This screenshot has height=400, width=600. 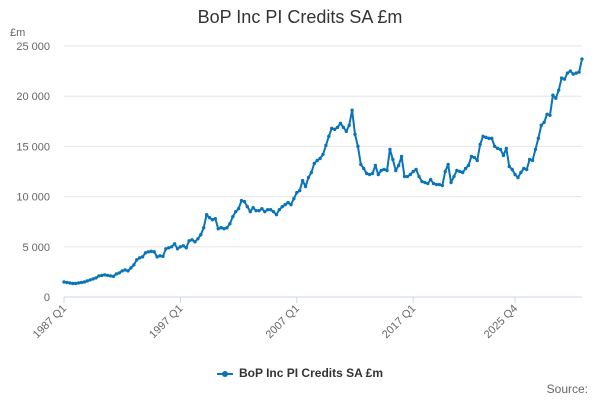 What do you see at coordinates (33, 147) in the screenshot?
I see `y-tick-label: 15 000` at bounding box center [33, 147].